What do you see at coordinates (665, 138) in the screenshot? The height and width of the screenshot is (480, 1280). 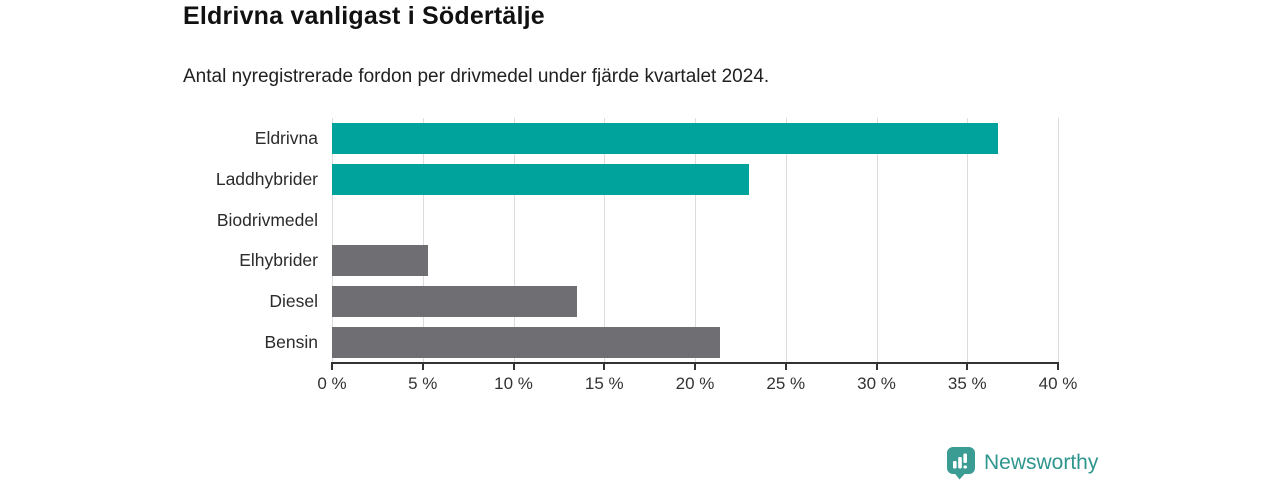 I see `bar-eldrivna` at bounding box center [665, 138].